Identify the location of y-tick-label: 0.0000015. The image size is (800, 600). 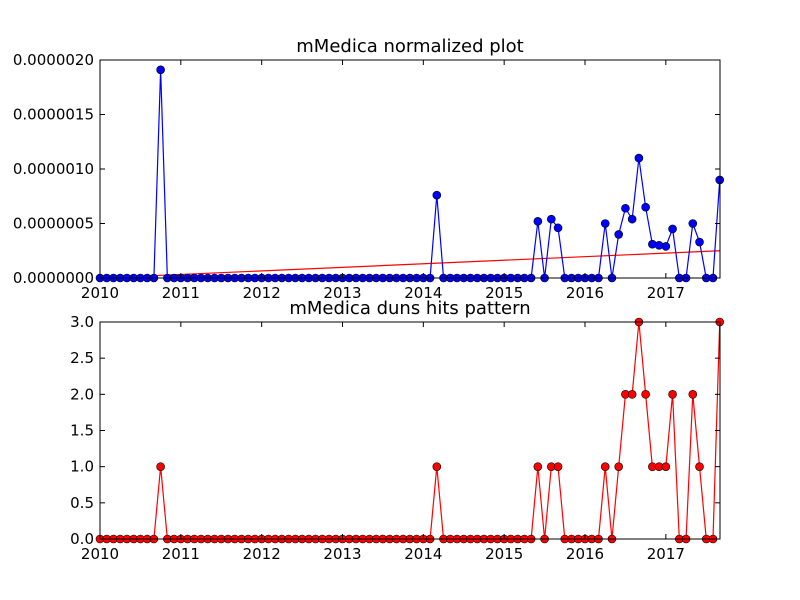
(53, 115).